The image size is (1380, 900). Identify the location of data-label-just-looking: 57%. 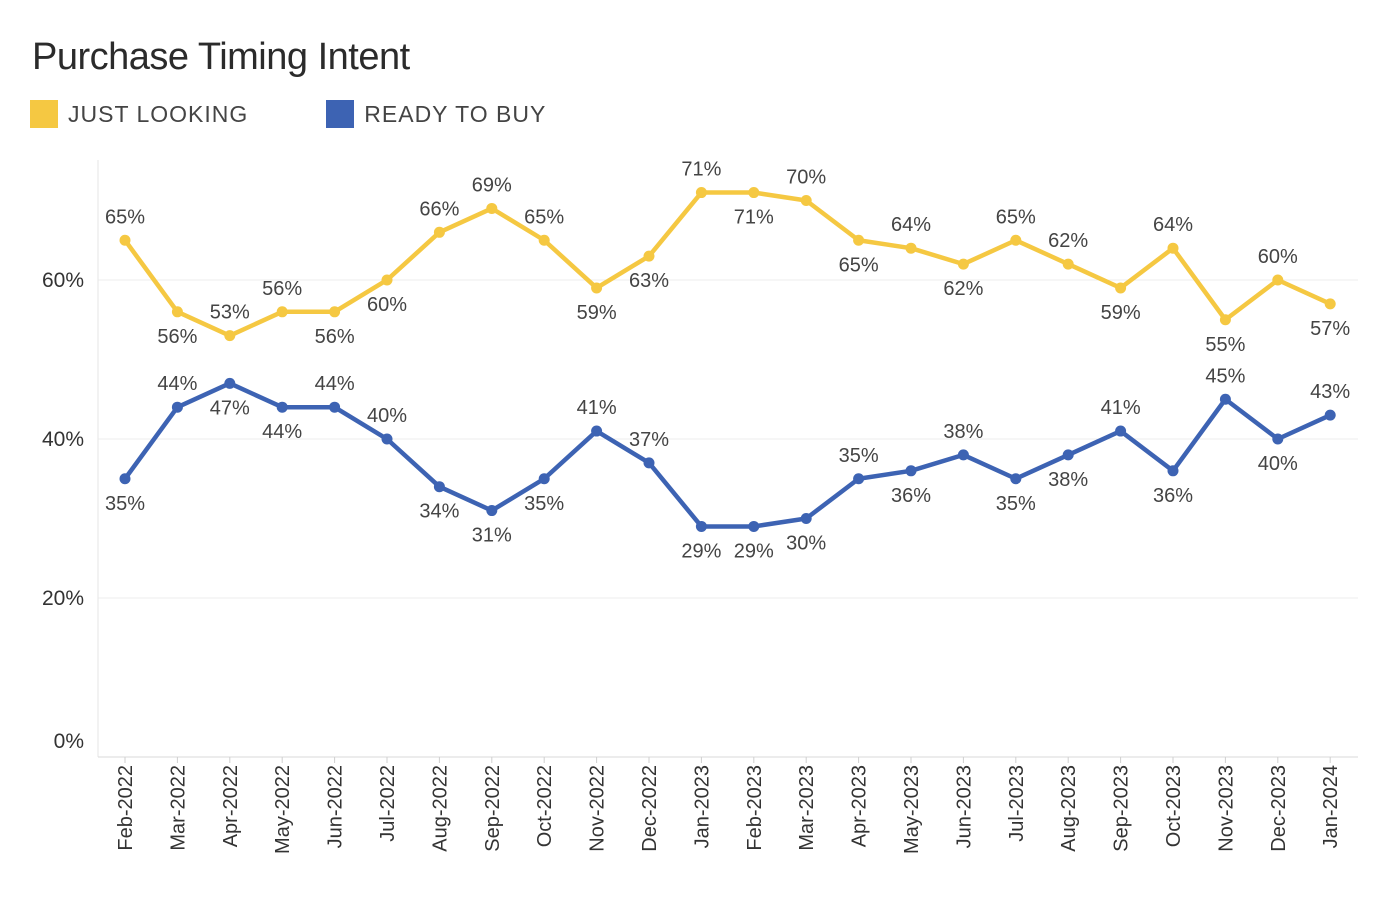
(1330, 329).